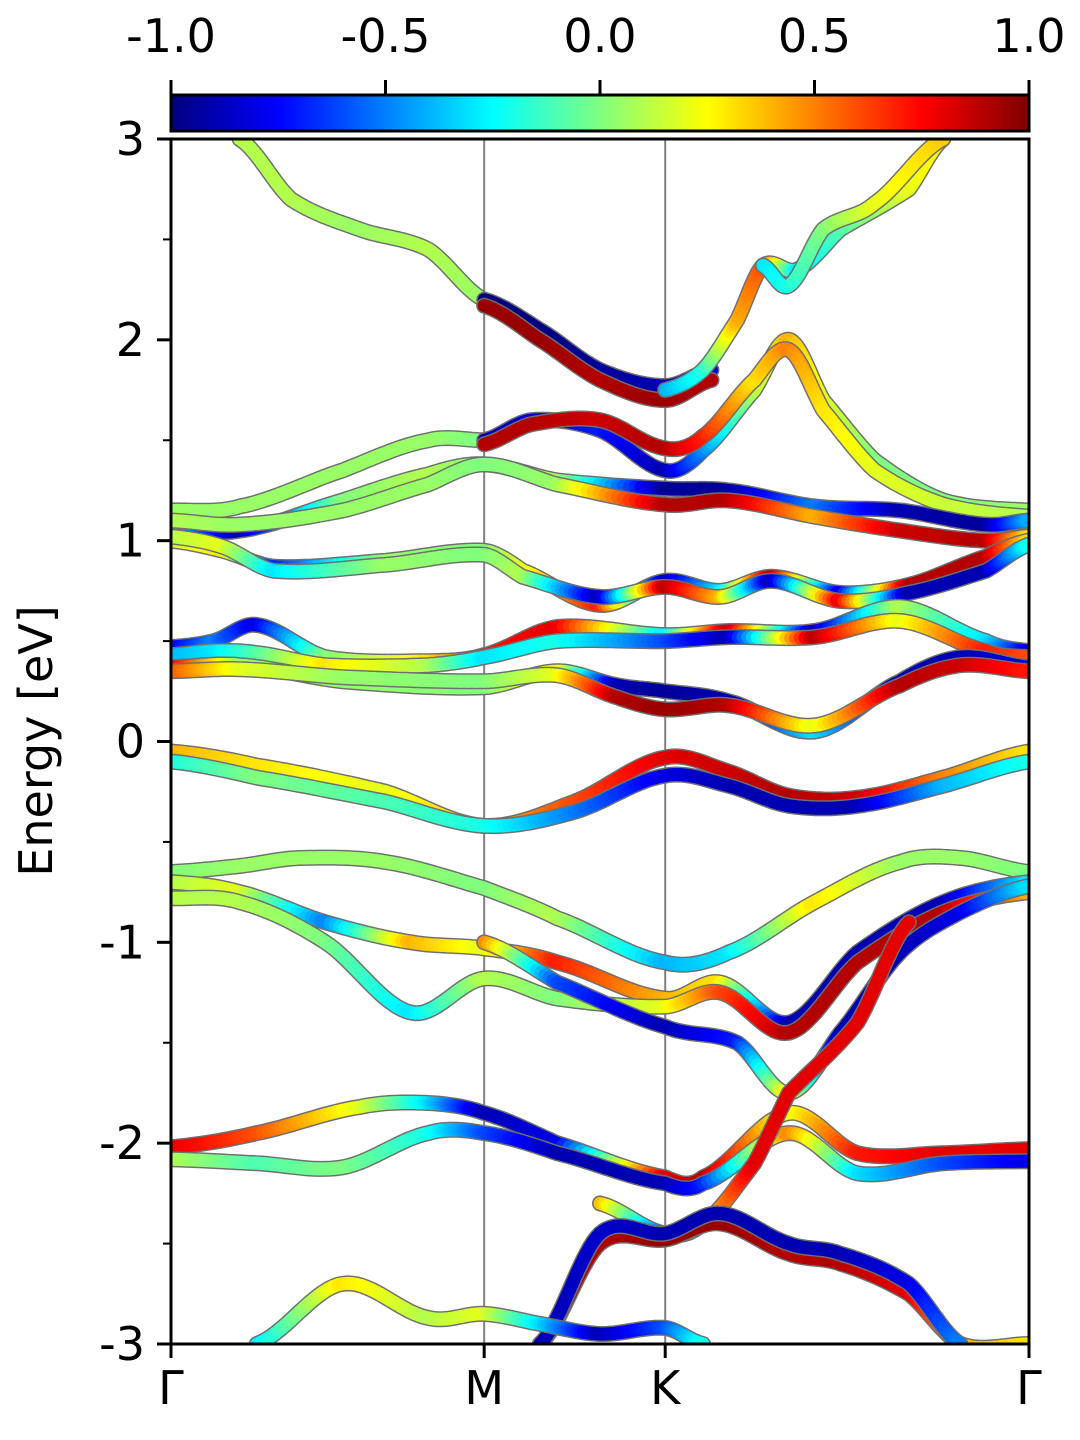 The image size is (1080, 1440). Describe the element at coordinates (814, 36) in the screenshot. I see `colorbar-tick-label: 0.5` at that location.